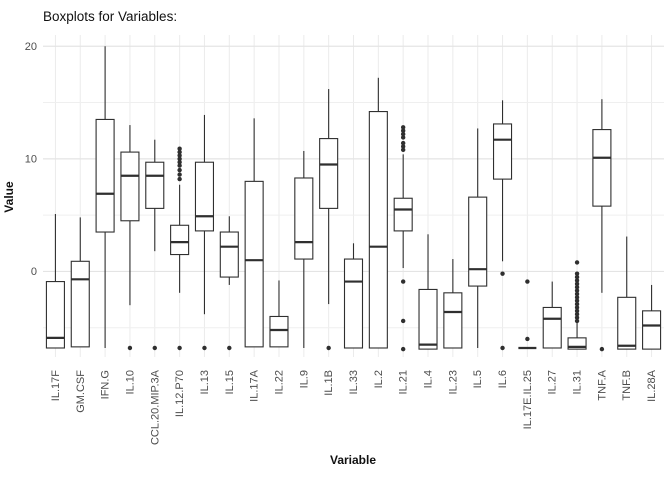  Describe the element at coordinates (602, 250) in the screenshot. I see `boxplot-TNF.A: TNF.A` at that location.